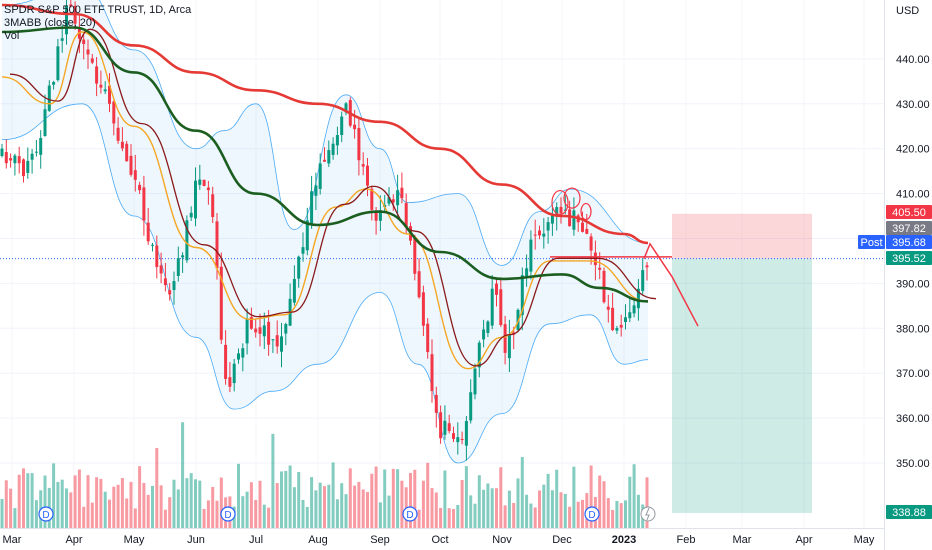 This screenshot has width=932, height=550. I want to click on y-tick-label: 350.00, so click(913, 464).